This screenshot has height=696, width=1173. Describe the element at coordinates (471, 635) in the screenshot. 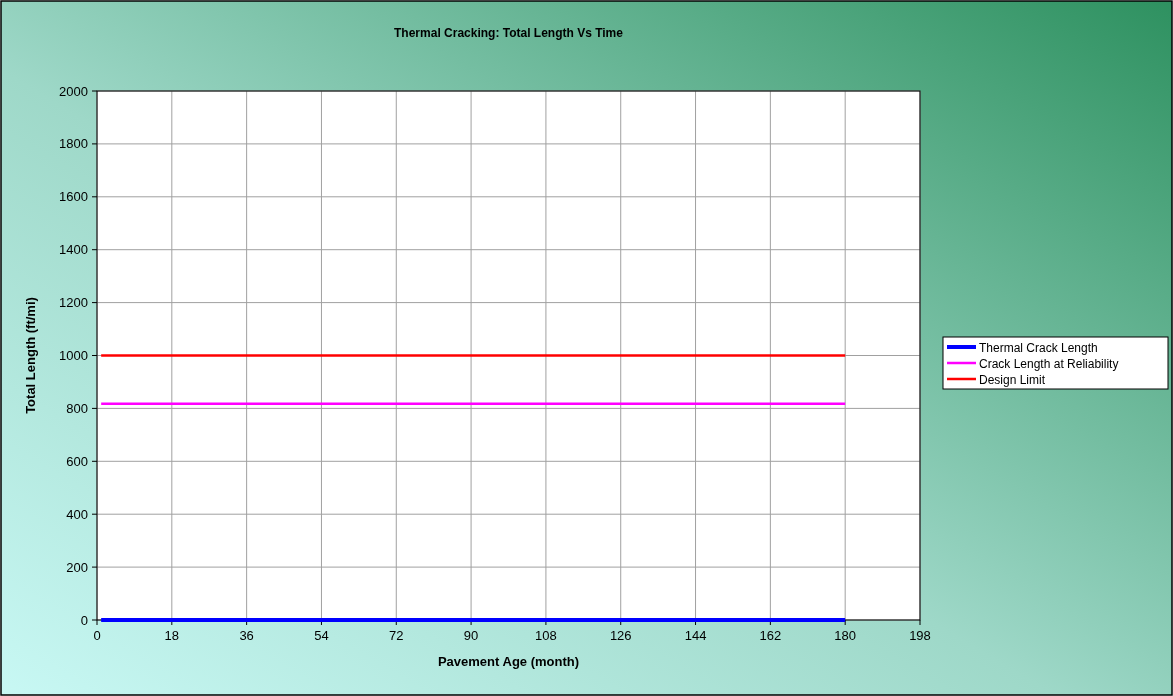

I see `x-tick-label: 90` at that location.